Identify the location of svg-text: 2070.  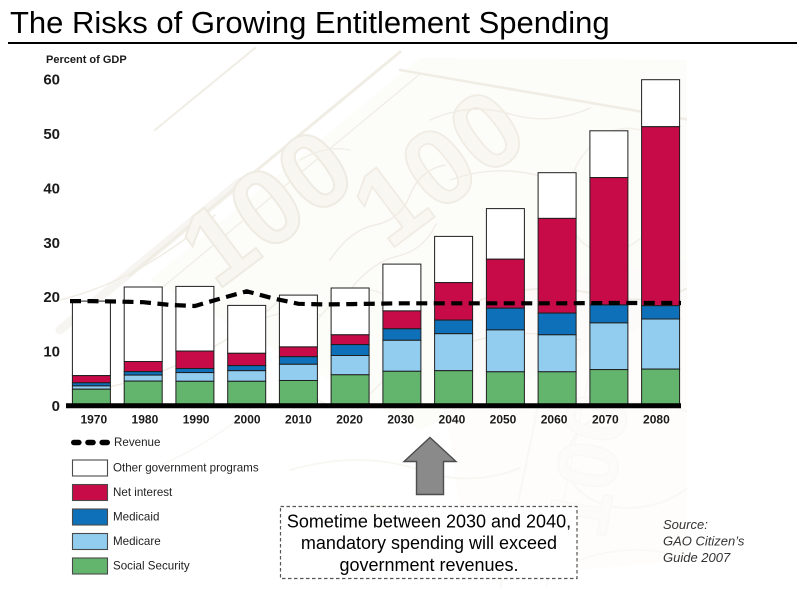
(605, 420).